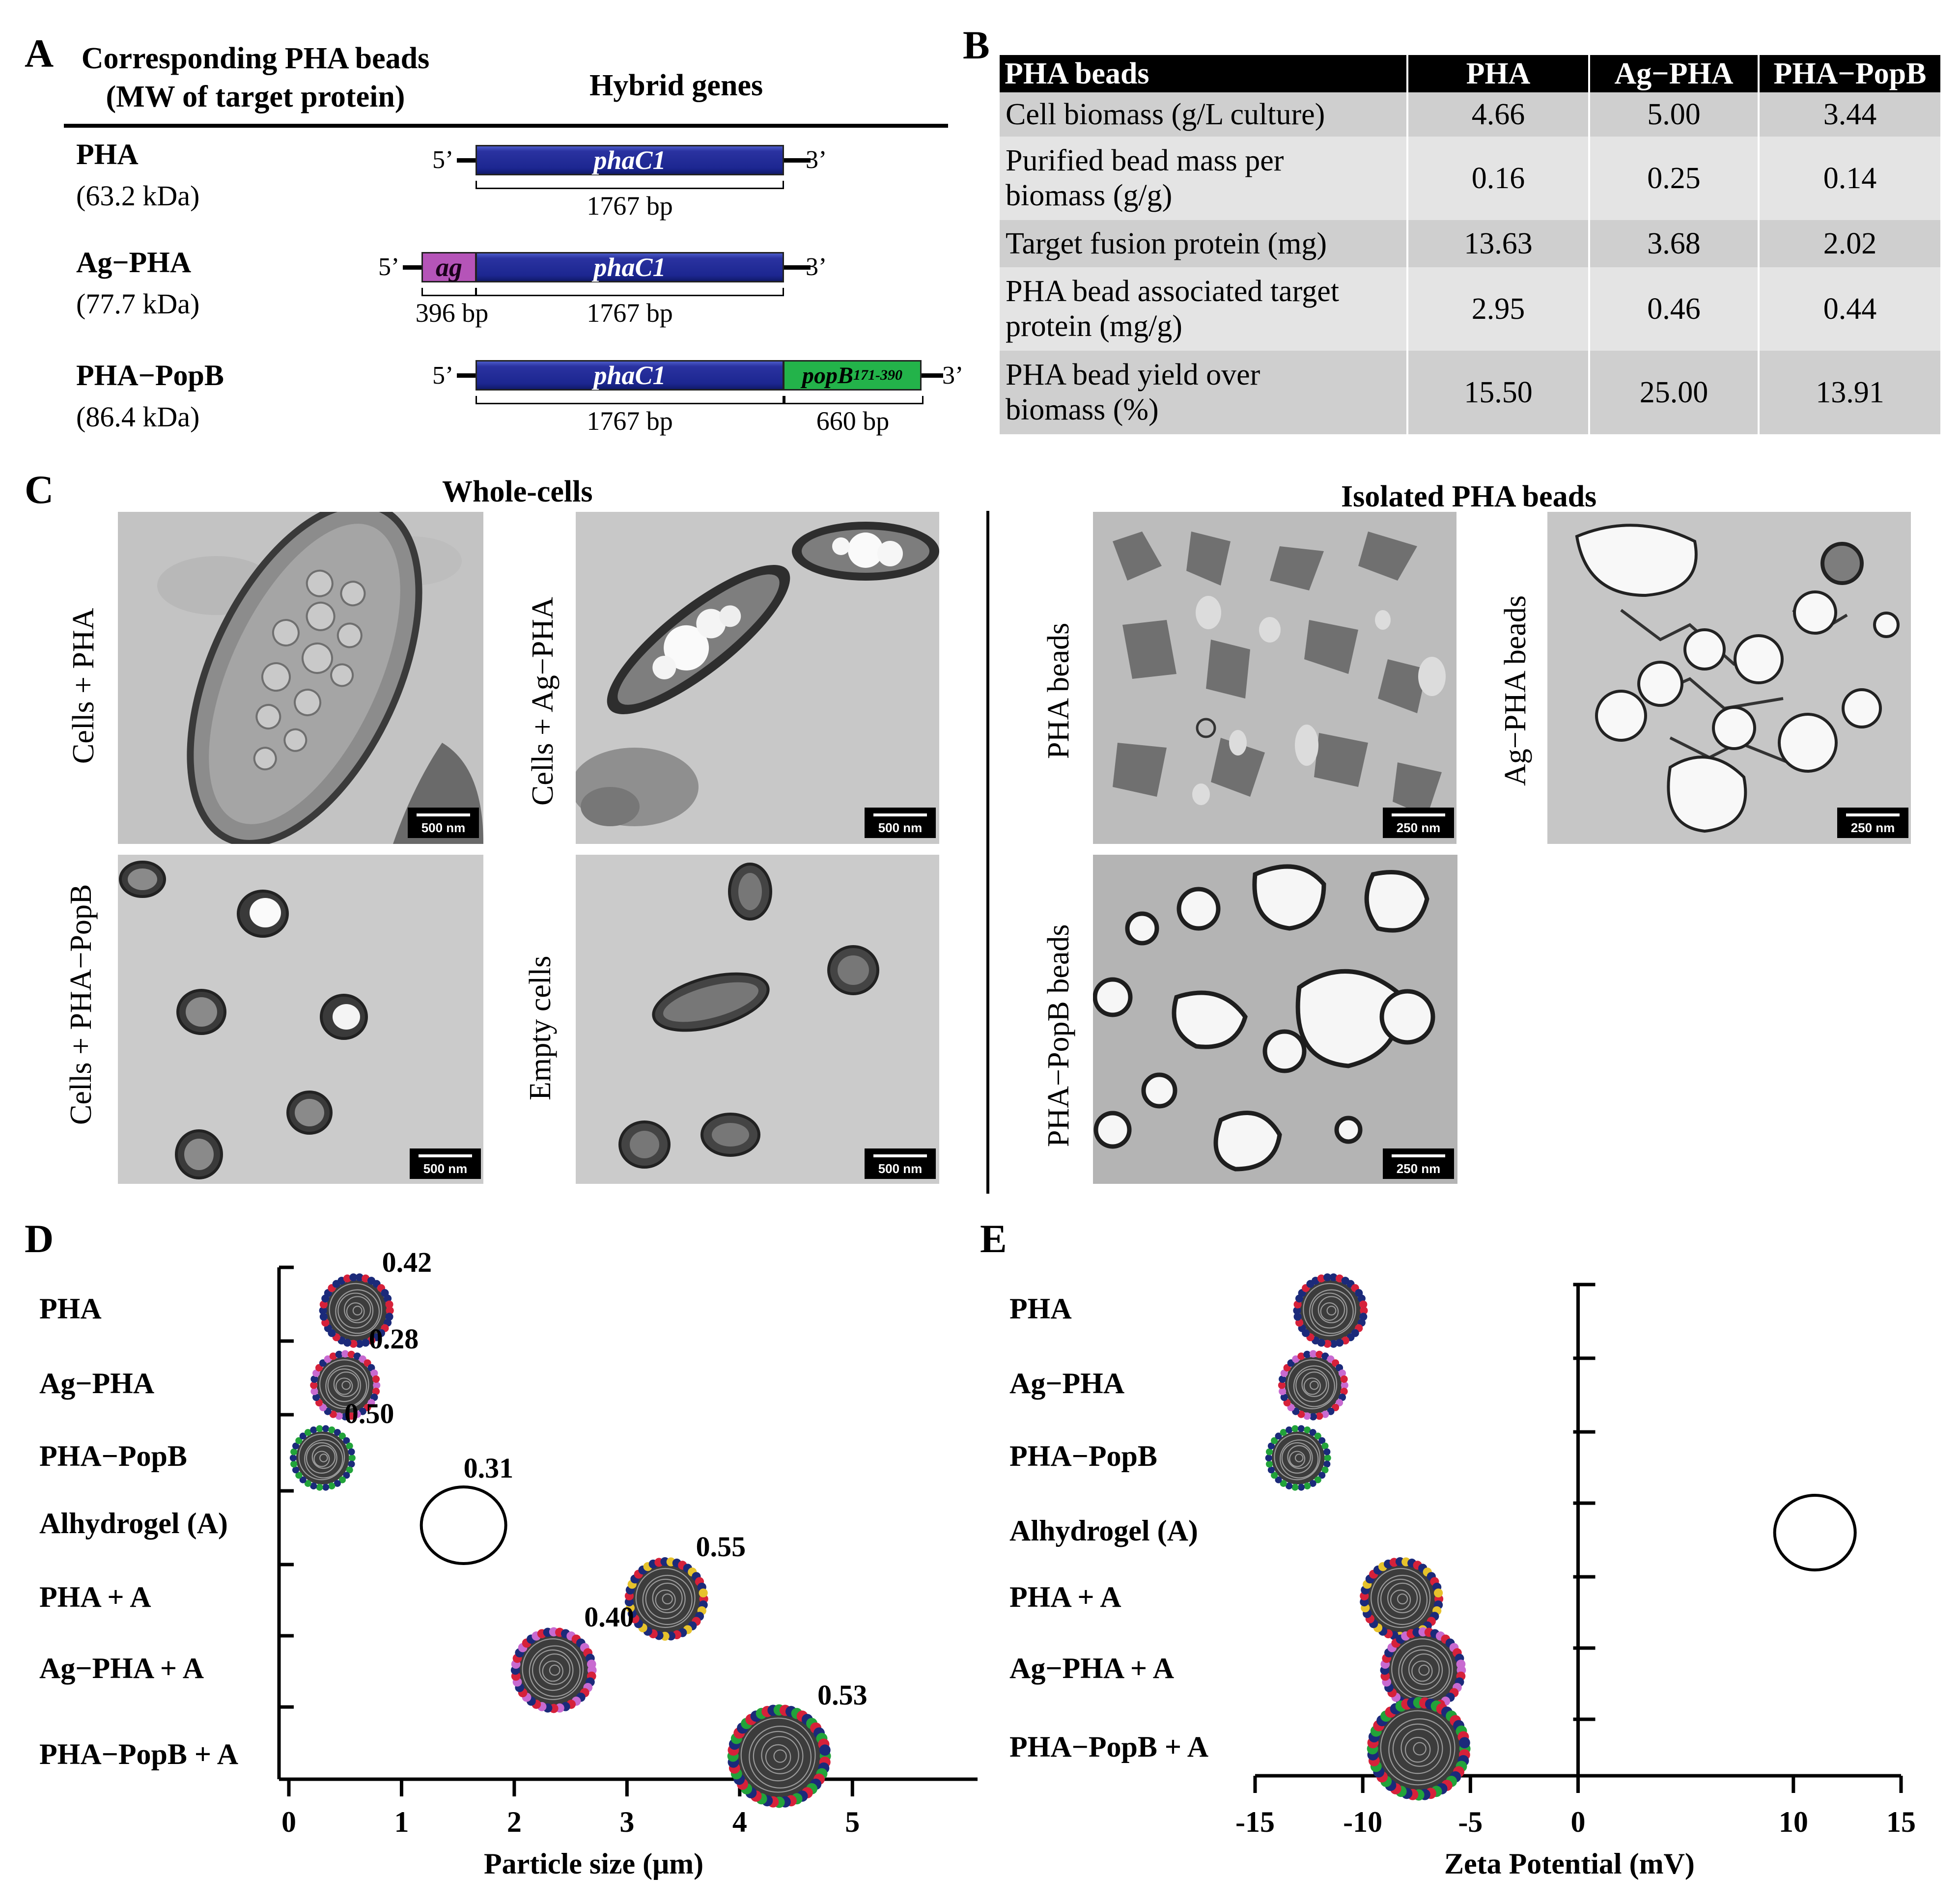 This screenshot has height=1903, width=1960. I want to click on table-cell: 13.63, so click(1498, 243).